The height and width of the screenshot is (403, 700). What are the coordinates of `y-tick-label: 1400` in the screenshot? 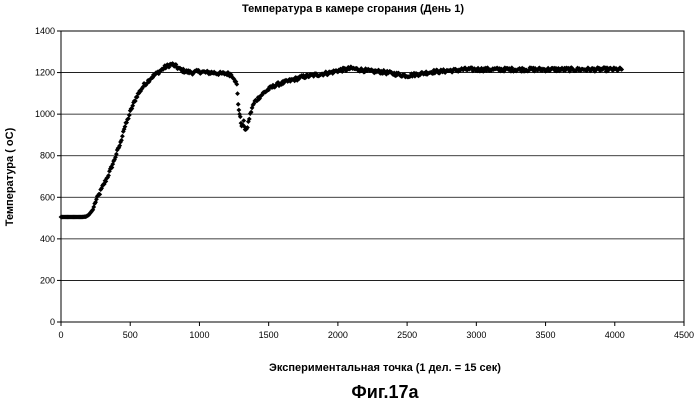 It's located at (45, 31).